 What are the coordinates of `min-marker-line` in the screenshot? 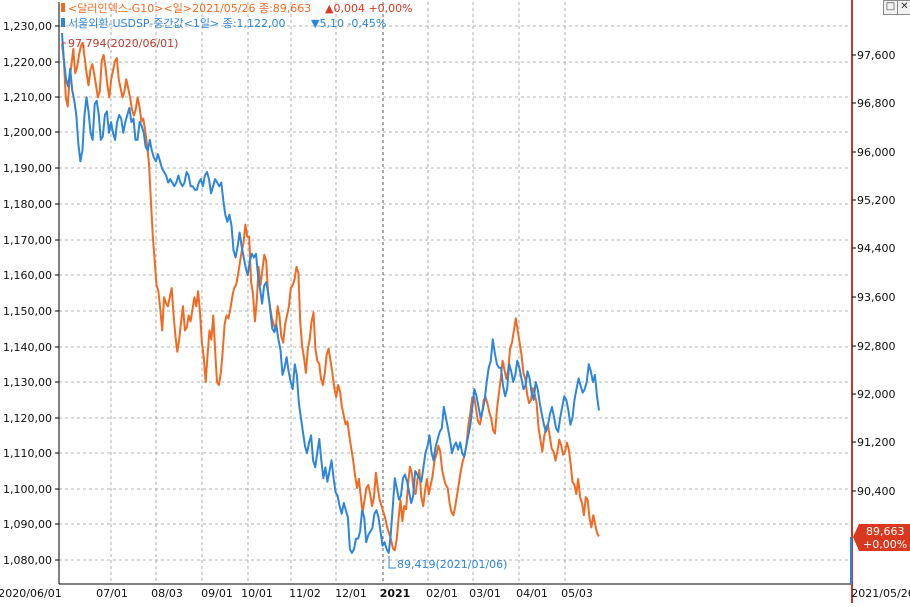 It's located at (392, 562).